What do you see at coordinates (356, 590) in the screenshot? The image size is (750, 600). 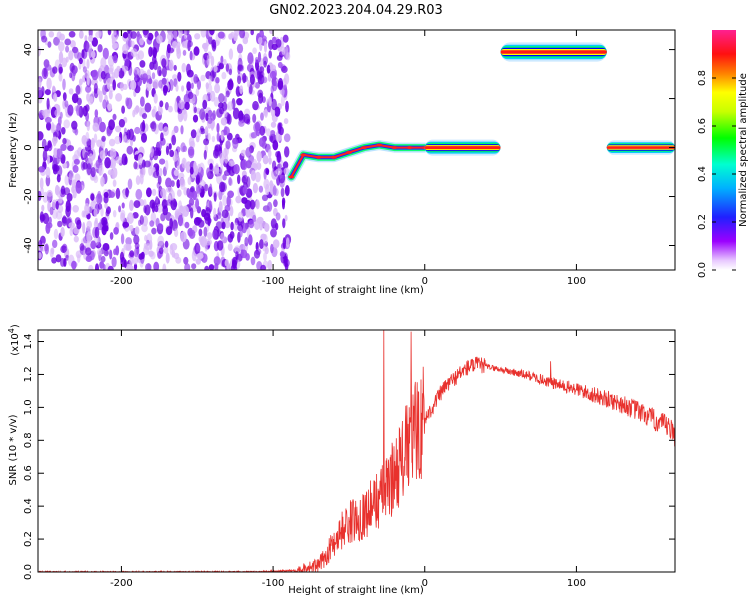 I see `snr-xlabel: Height of straight line (km)` at bounding box center [356, 590].